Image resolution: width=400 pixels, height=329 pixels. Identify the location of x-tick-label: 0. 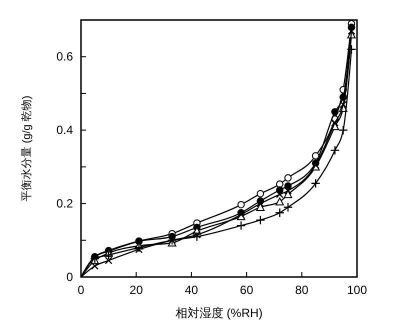
(81, 290).